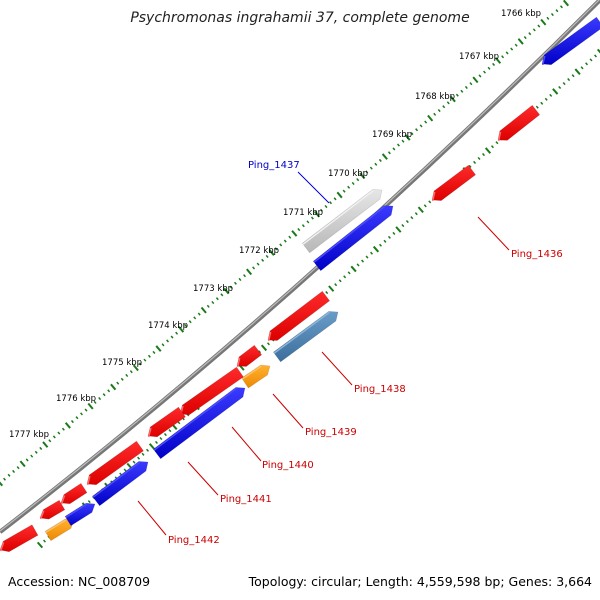  I want to click on label-ping-1438: Ping_1438, so click(380, 389).